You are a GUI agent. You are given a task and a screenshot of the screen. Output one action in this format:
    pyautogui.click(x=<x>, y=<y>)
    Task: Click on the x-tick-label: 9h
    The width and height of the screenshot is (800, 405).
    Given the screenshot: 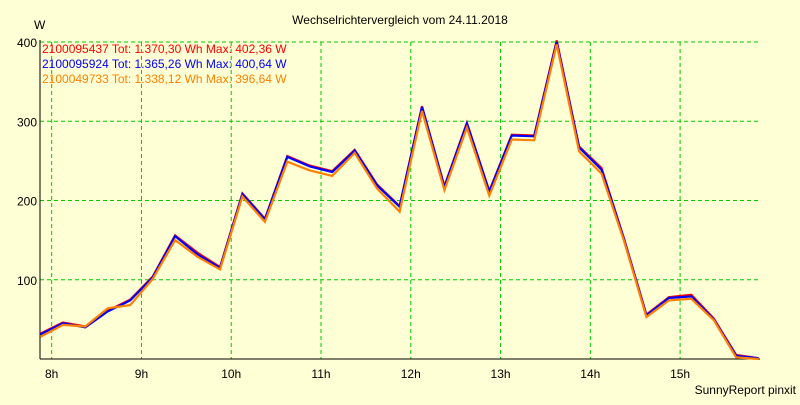 What is the action you would take?
    pyautogui.click(x=141, y=374)
    